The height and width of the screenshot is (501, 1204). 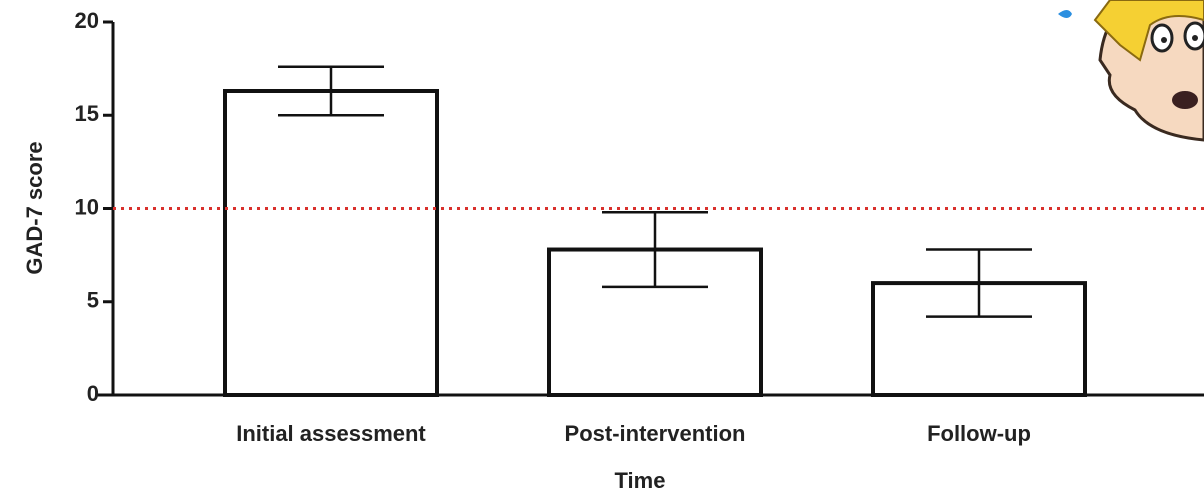 What do you see at coordinates (34, 207) in the screenshot?
I see `y-axis-title: GAD-7 score` at bounding box center [34, 207].